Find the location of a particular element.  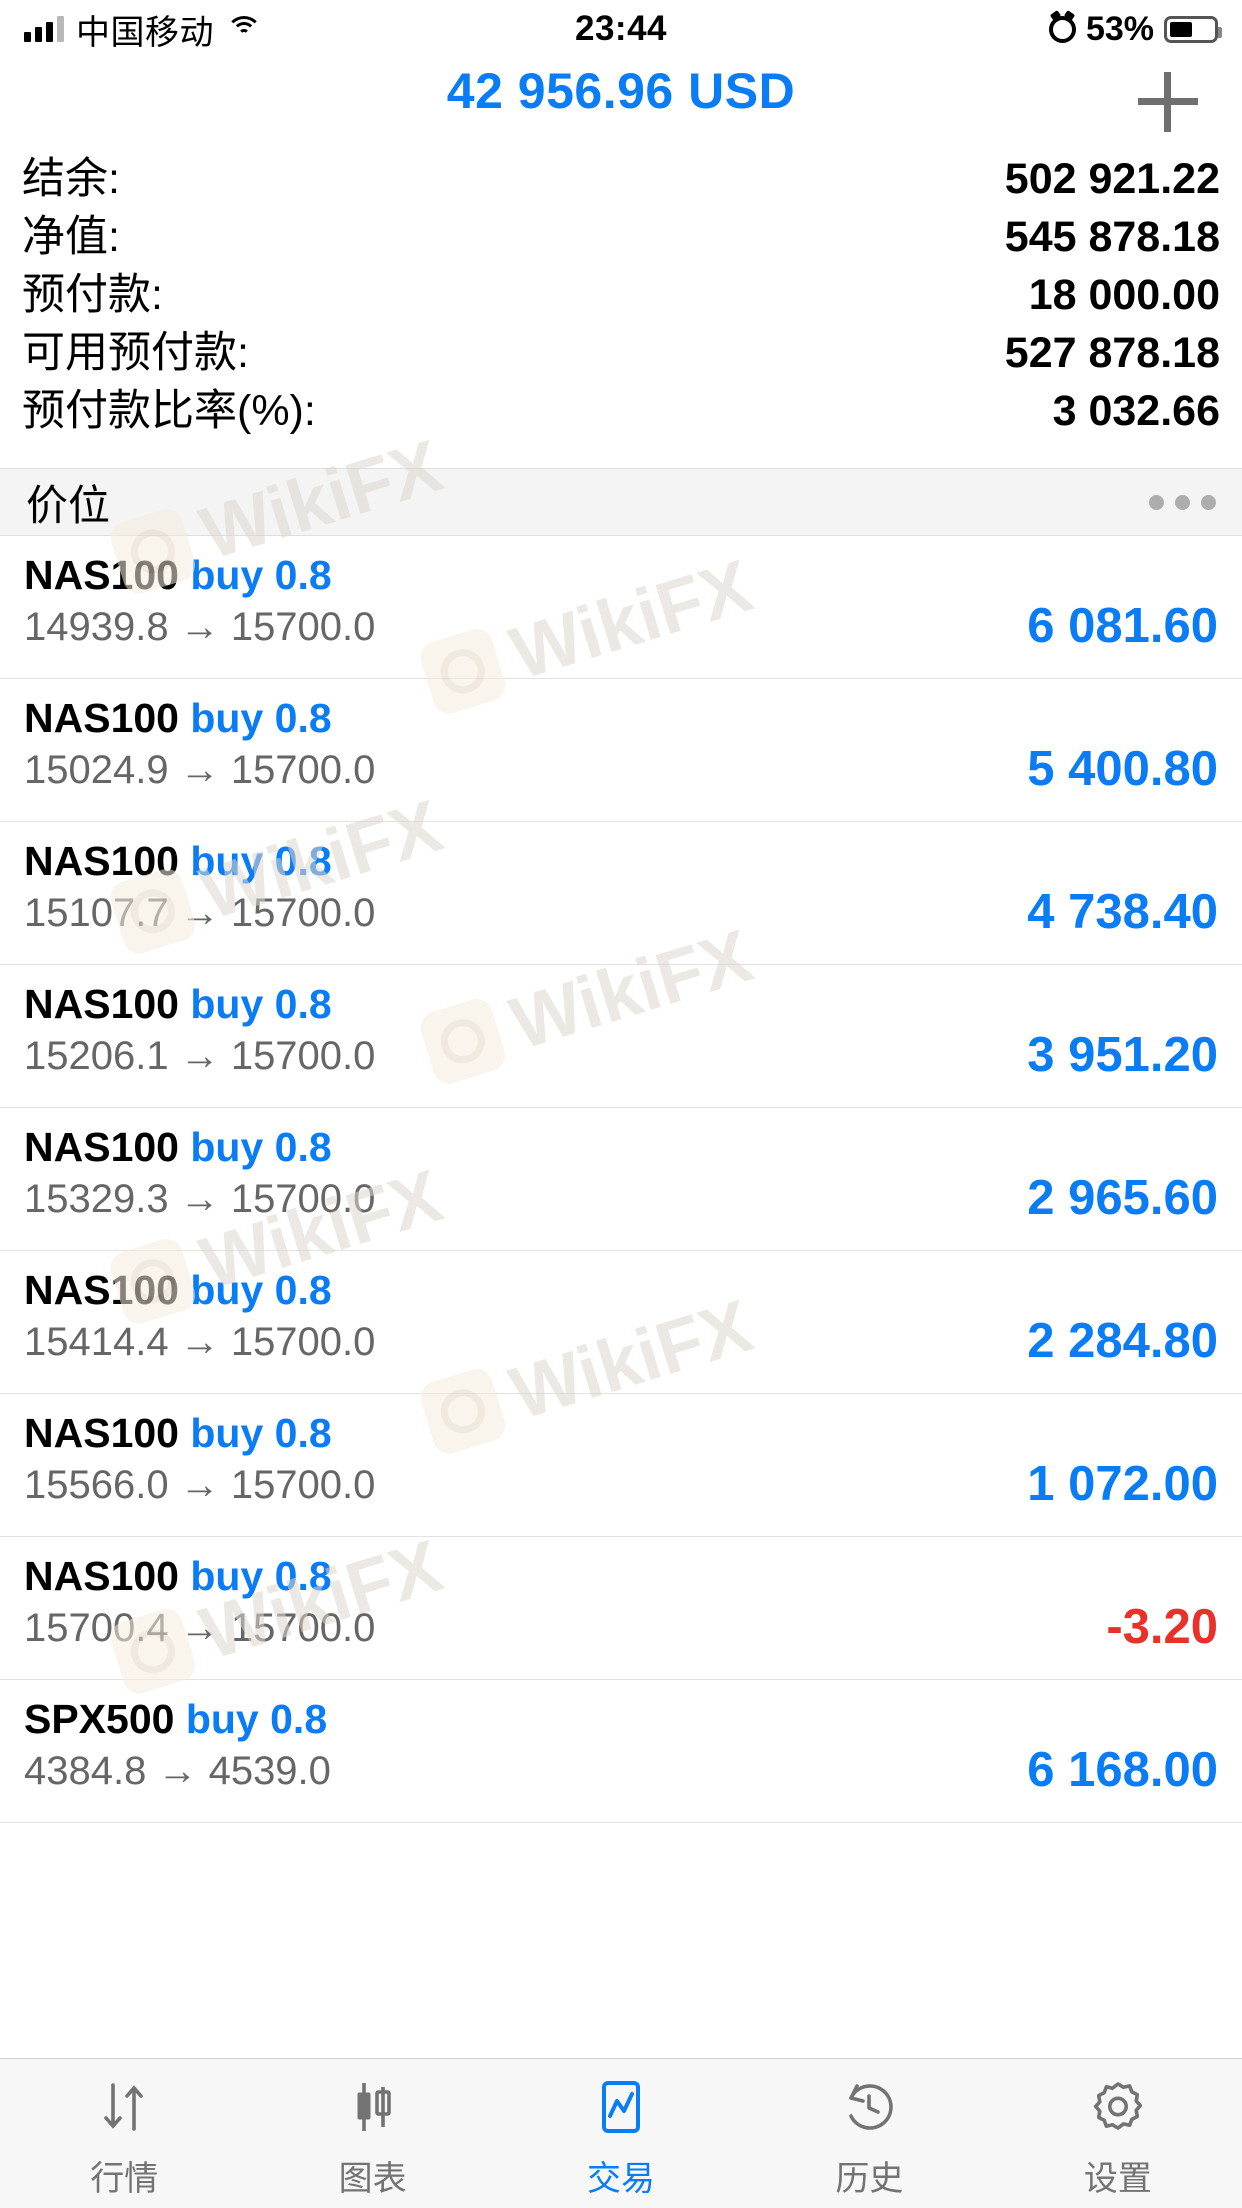

position-prices: 15107.7 → 15700.0 is located at coordinates (200, 913).